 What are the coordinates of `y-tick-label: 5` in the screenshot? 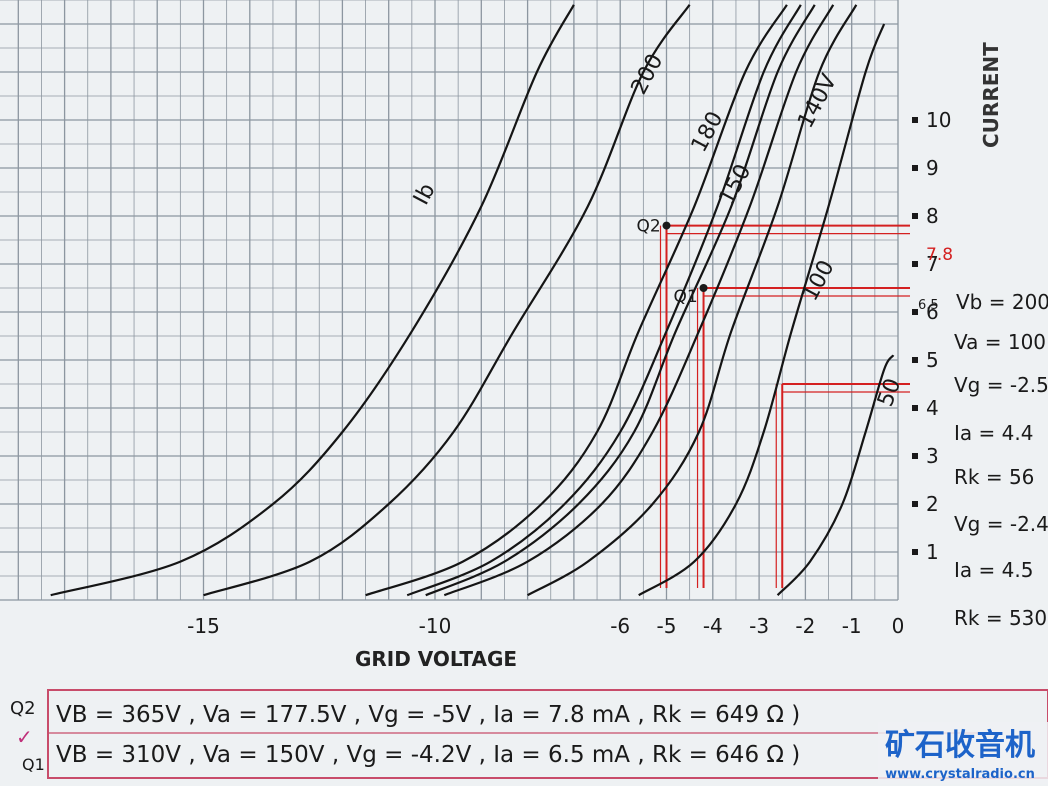 It's located at (932, 360).